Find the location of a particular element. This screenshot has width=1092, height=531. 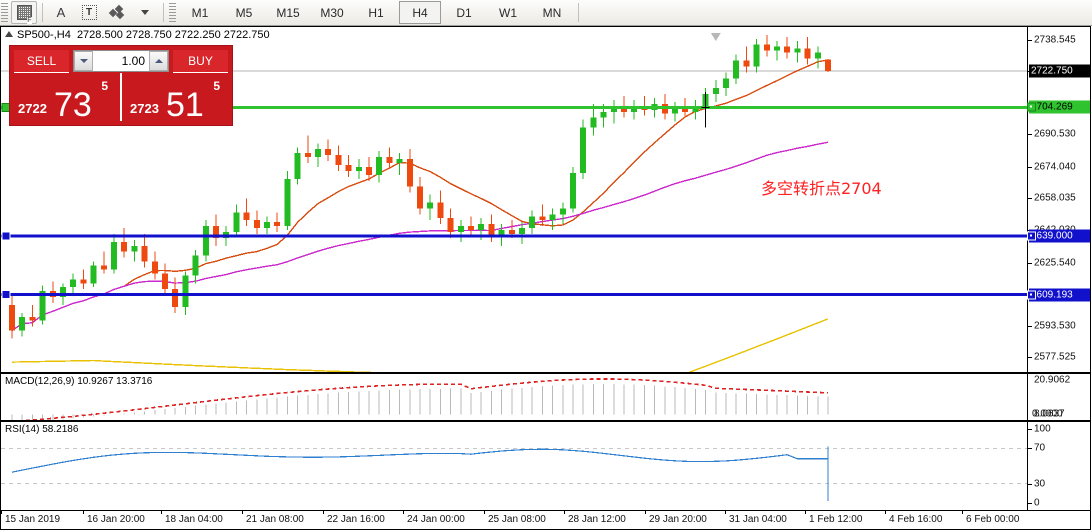

label-tool-button: T is located at coordinates (89, 12).